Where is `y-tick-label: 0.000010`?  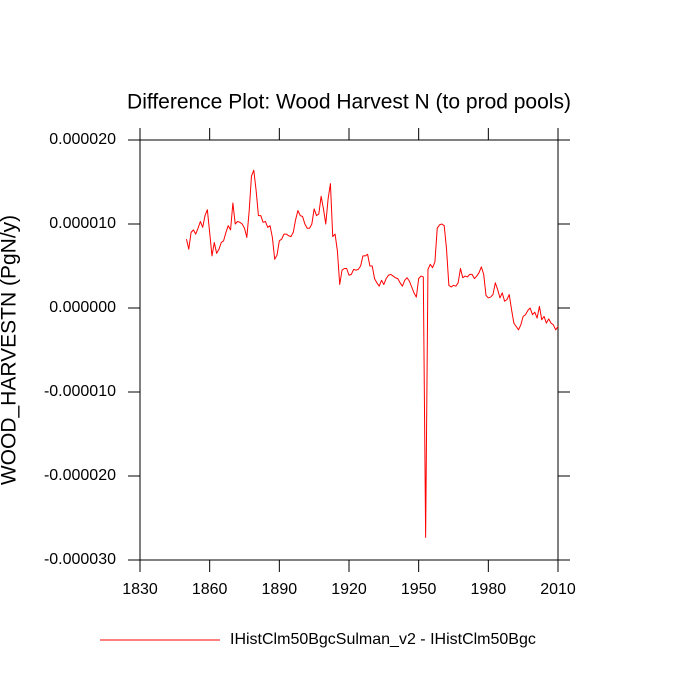
y-tick-label: 0.000010 is located at coordinates (82, 223).